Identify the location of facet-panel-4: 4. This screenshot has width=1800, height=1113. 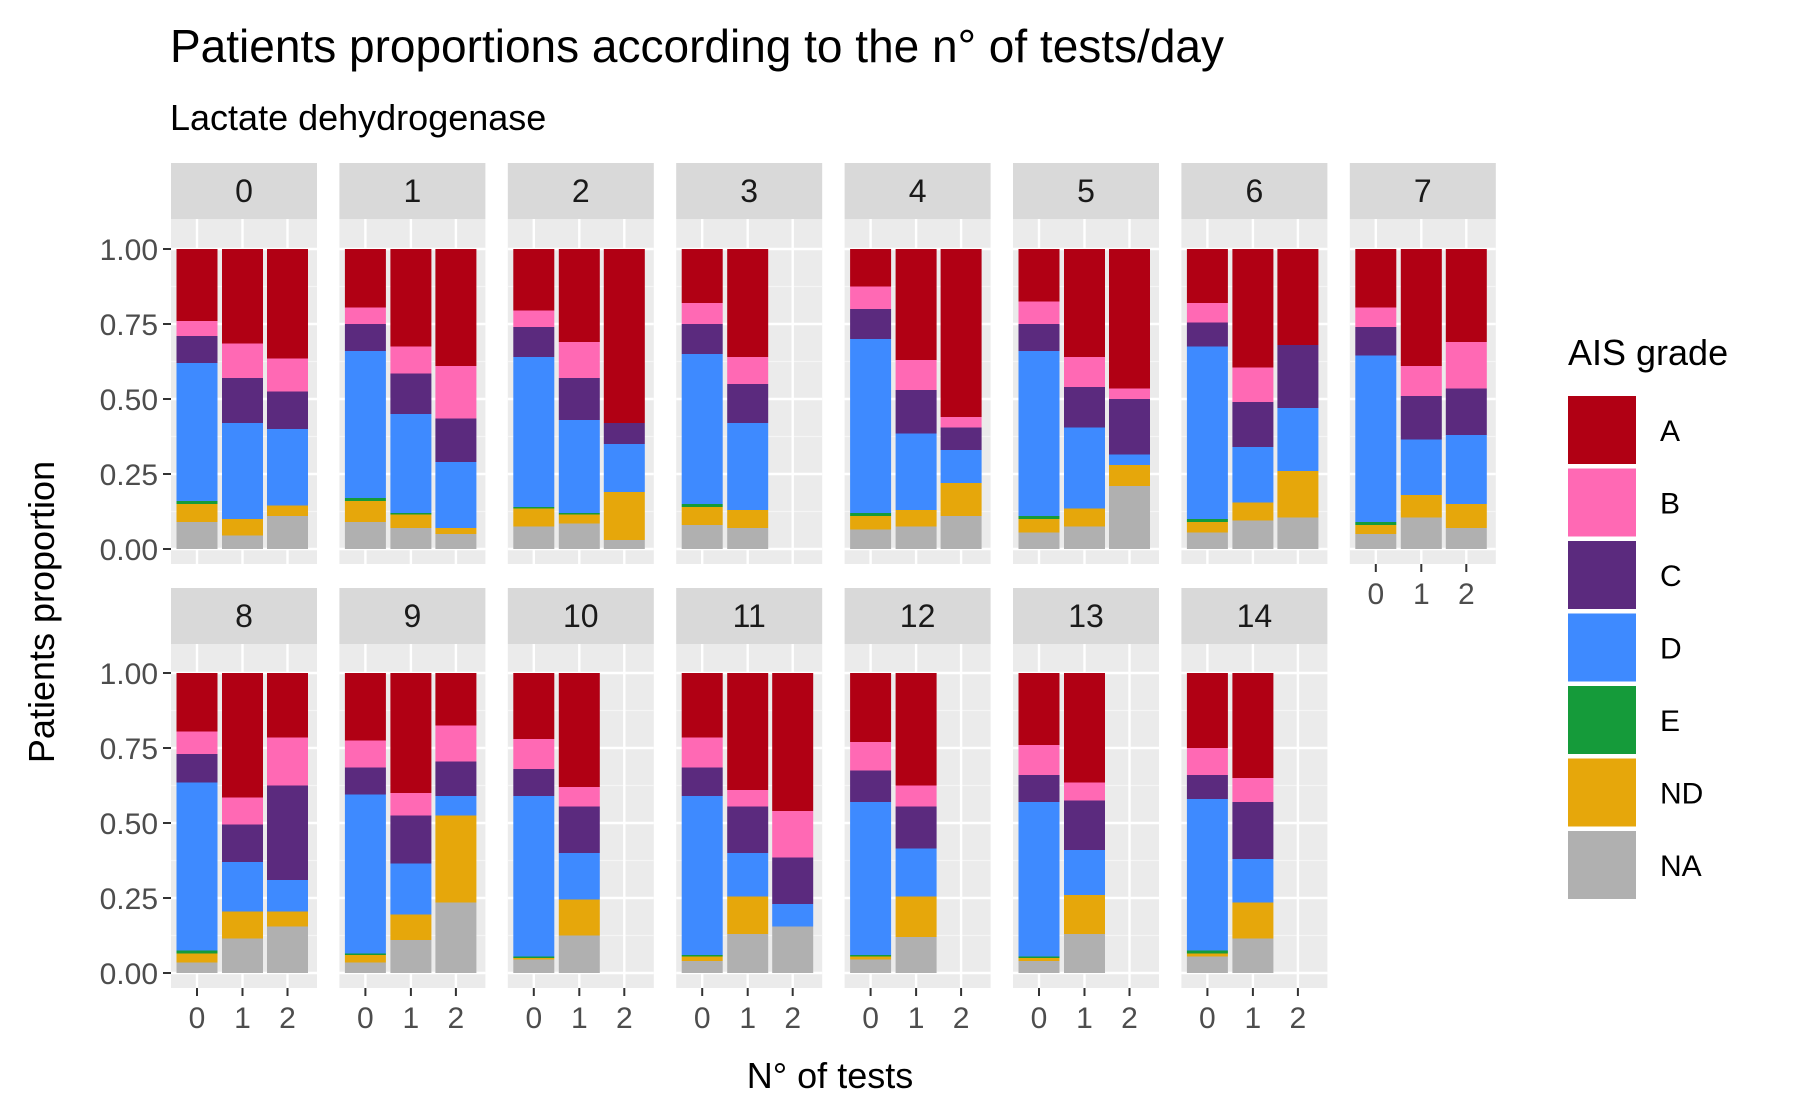
(917, 363).